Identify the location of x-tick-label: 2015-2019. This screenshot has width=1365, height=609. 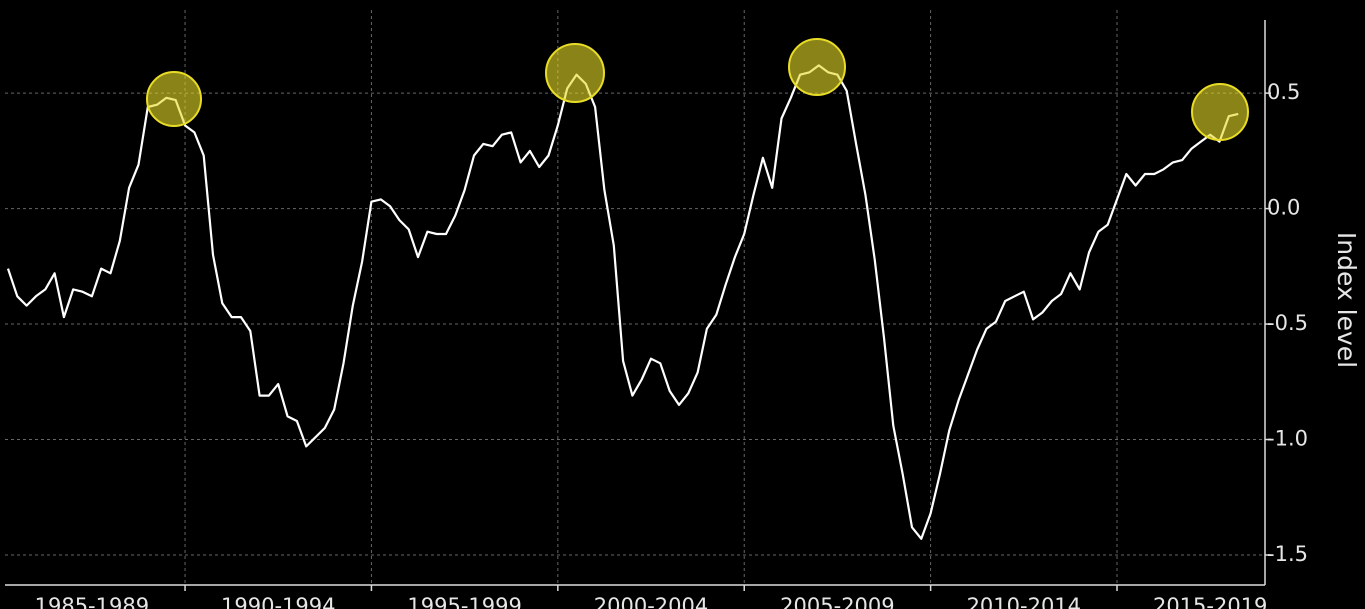
(1210, 601).